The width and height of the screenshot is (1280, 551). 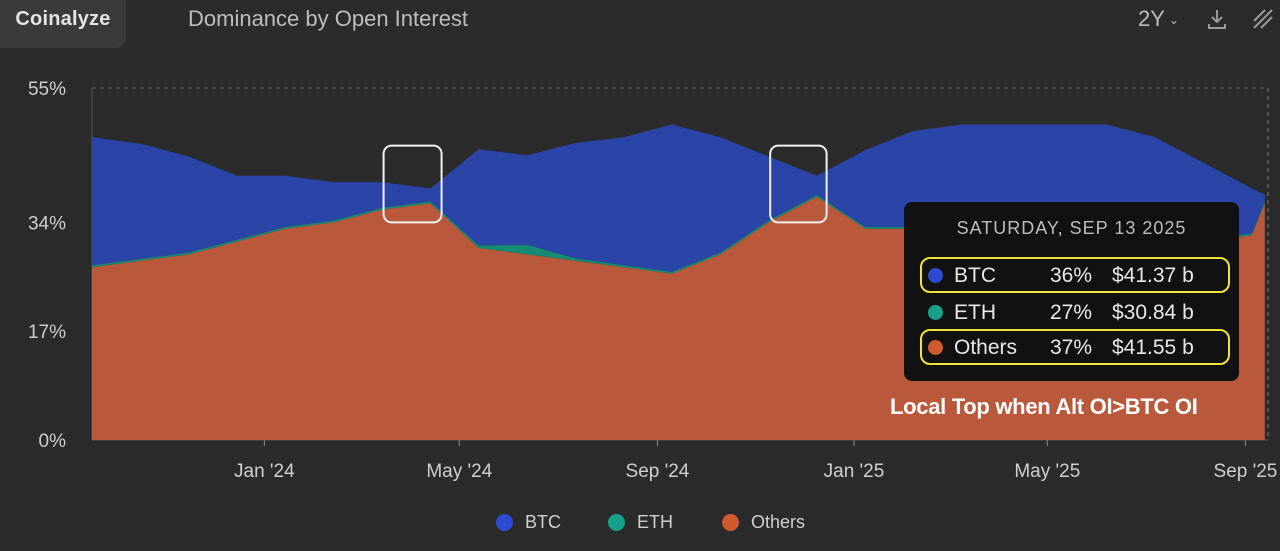 What do you see at coordinates (1246, 471) in the screenshot?
I see `x-tick-label: Sep '25` at bounding box center [1246, 471].